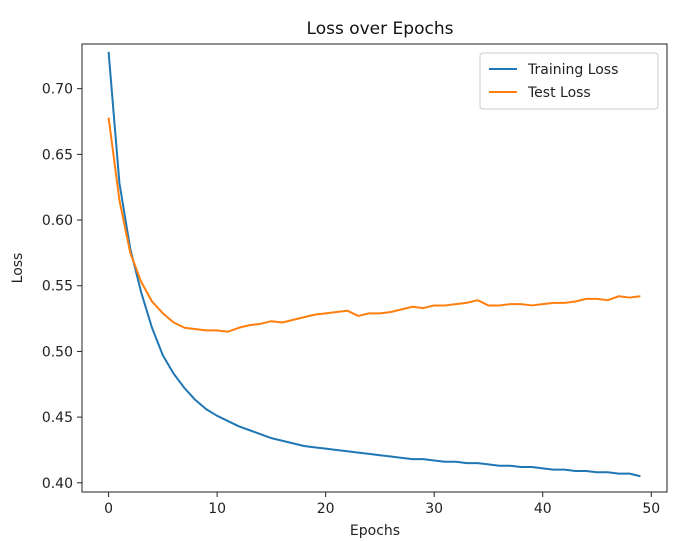 This screenshot has height=541, width=675. Describe the element at coordinates (572, 70) in the screenshot. I see `legend-label-training-loss: Training Loss` at that location.